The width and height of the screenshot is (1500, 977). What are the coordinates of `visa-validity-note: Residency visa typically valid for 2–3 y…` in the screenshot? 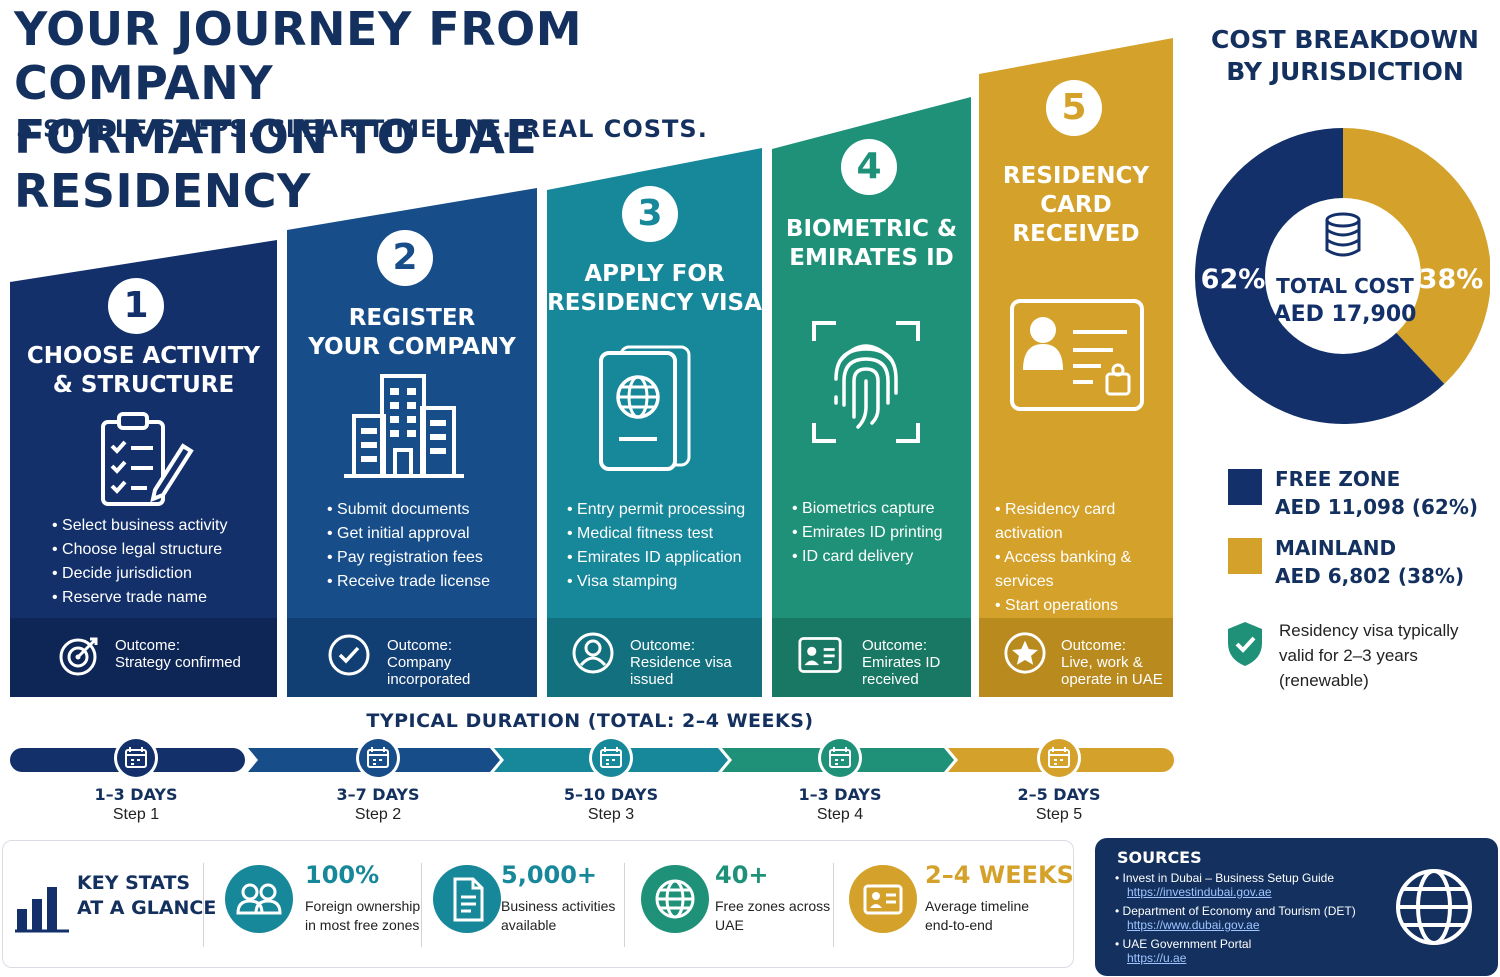 It's located at (1342, 655).